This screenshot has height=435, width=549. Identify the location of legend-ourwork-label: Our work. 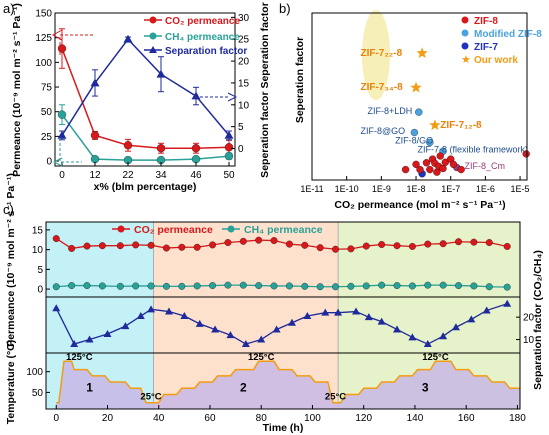
(496, 60).